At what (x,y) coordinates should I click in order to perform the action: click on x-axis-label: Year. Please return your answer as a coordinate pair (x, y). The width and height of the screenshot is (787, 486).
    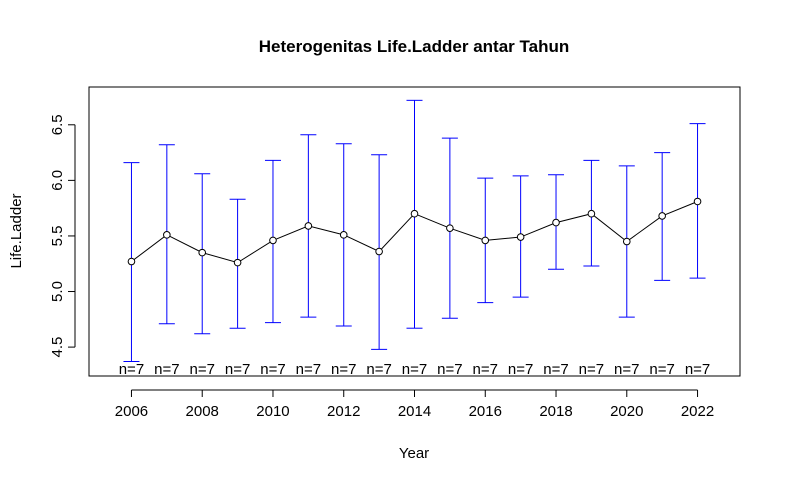
    Looking at the image, I should click on (414, 453).